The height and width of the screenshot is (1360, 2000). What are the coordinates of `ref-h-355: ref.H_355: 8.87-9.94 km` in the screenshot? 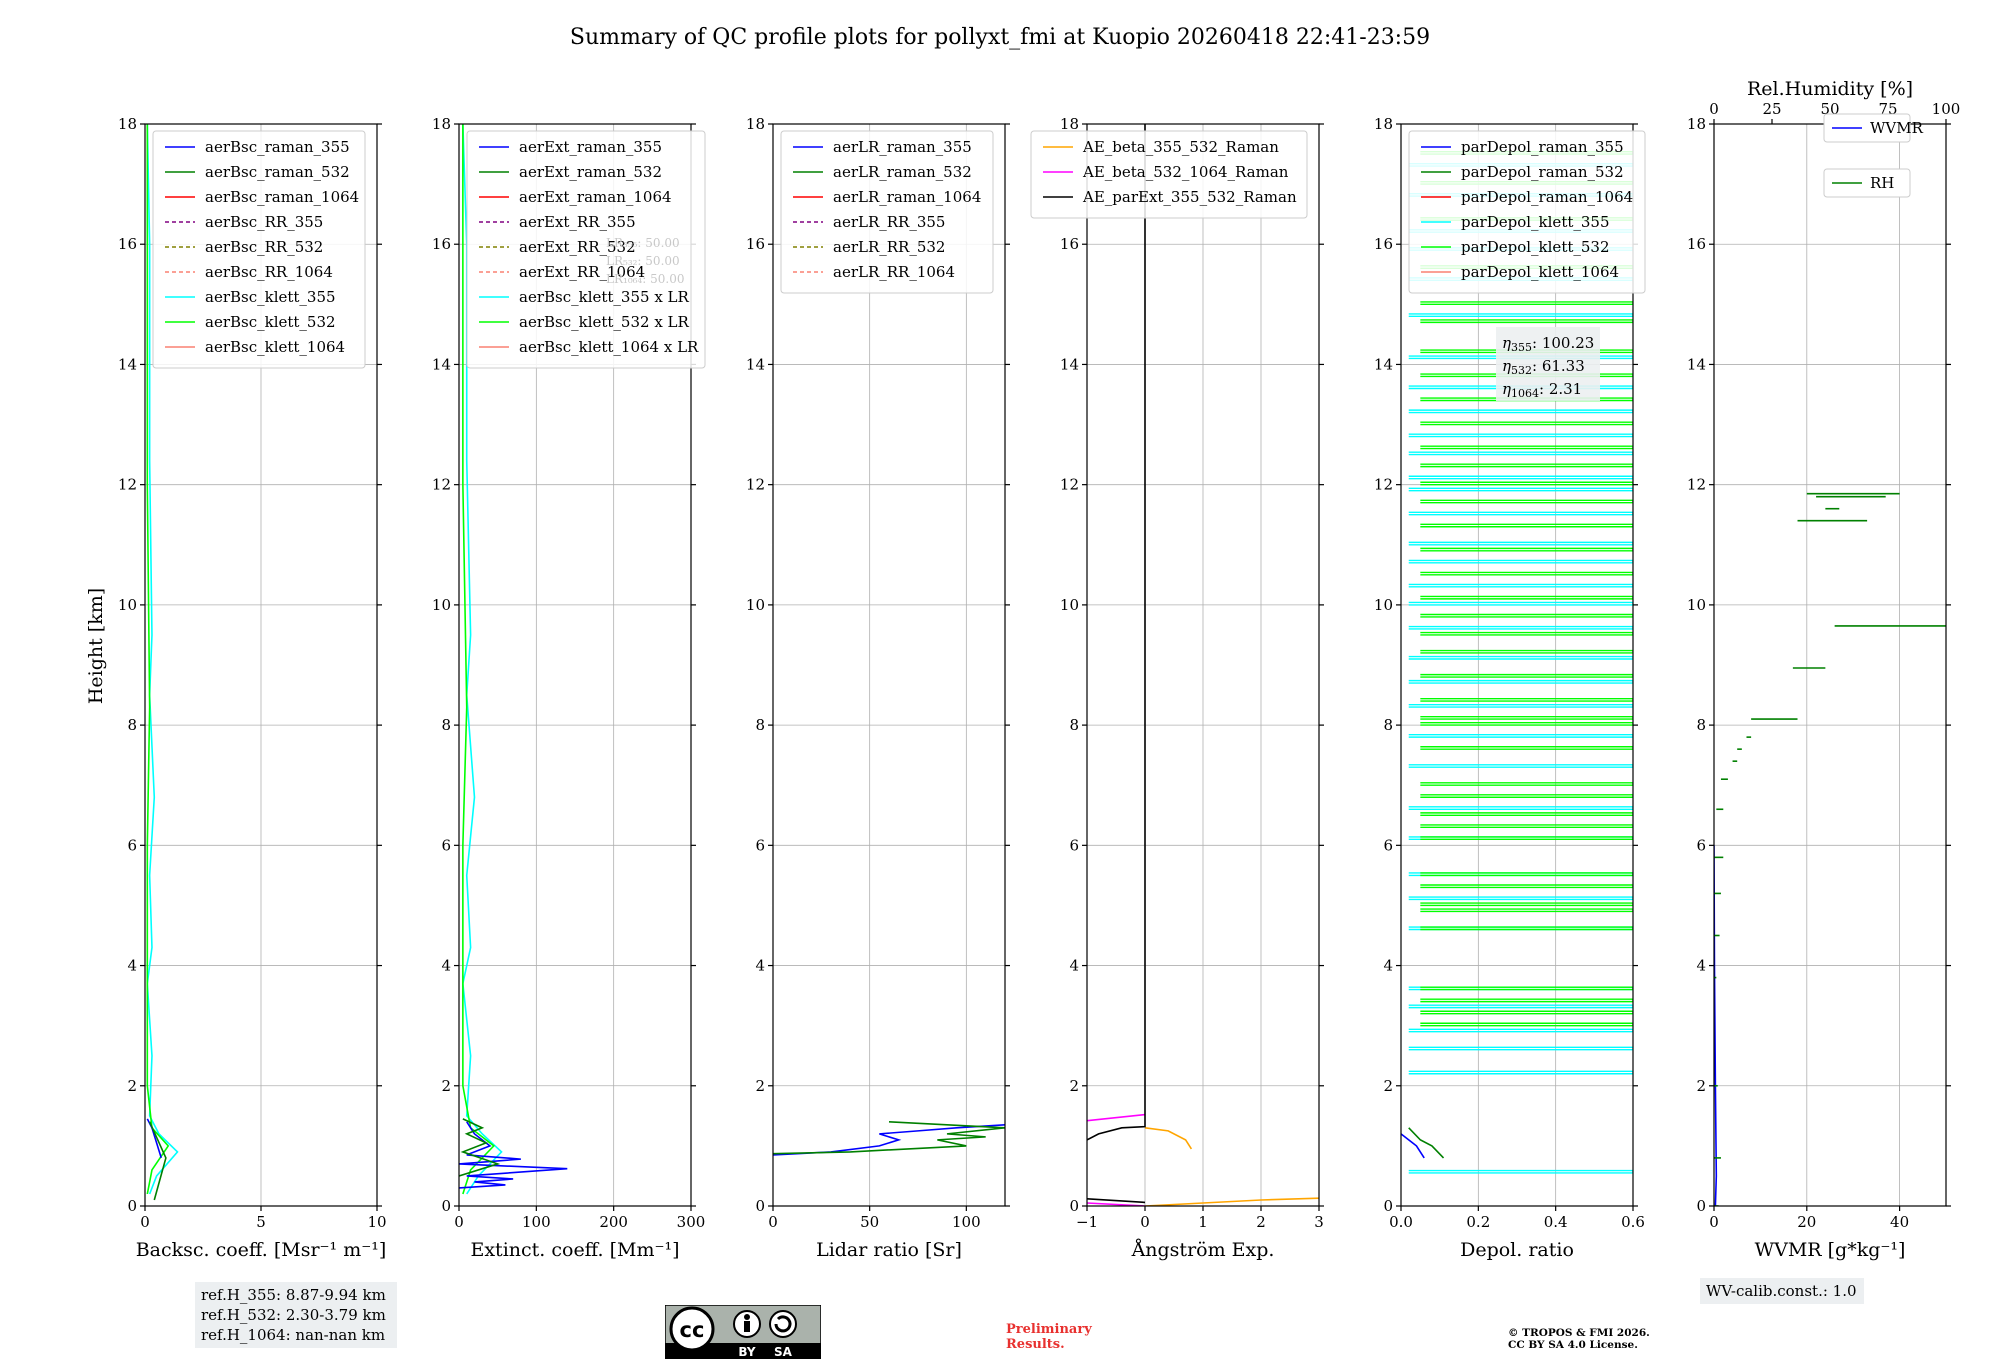 It's located at (293, 1295).